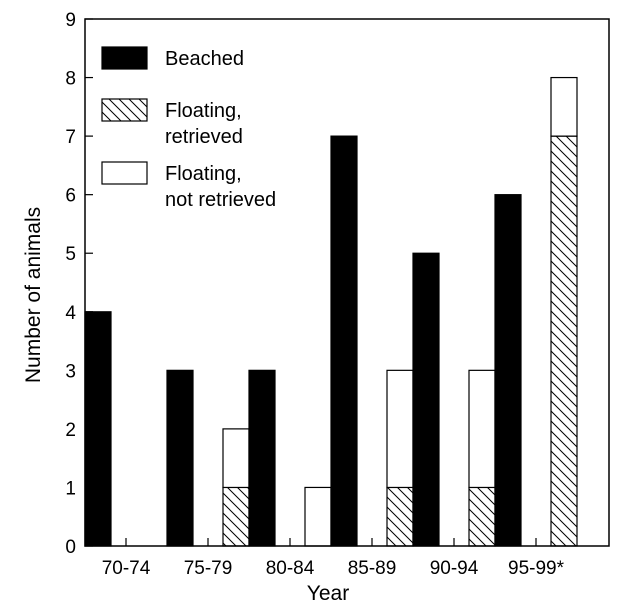 Image resolution: width=620 pixels, height=607 pixels. I want to click on y-tick-label: 6, so click(70, 196).